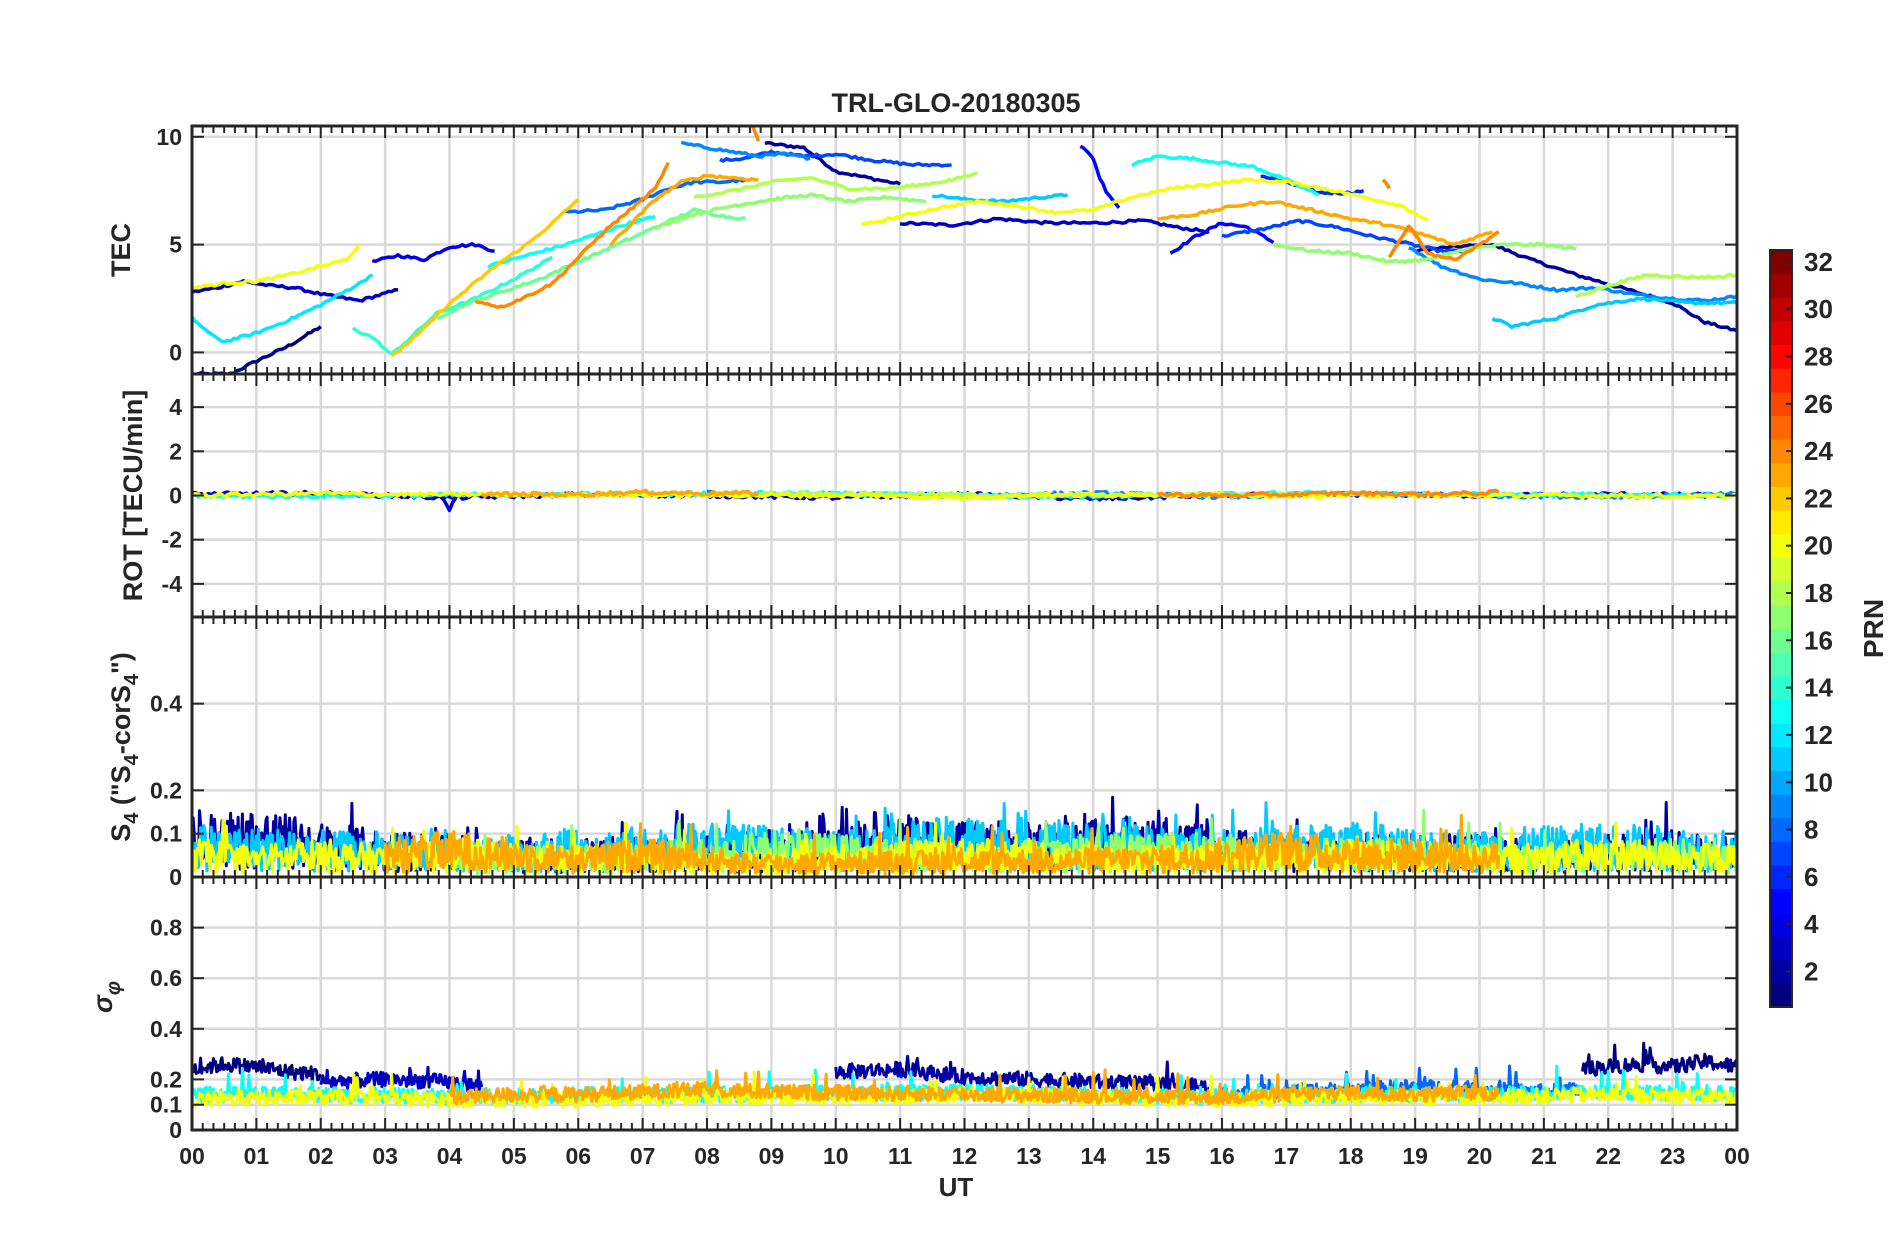  Describe the element at coordinates (836, 1156) in the screenshot. I see `x-tick-label: 10` at that location.